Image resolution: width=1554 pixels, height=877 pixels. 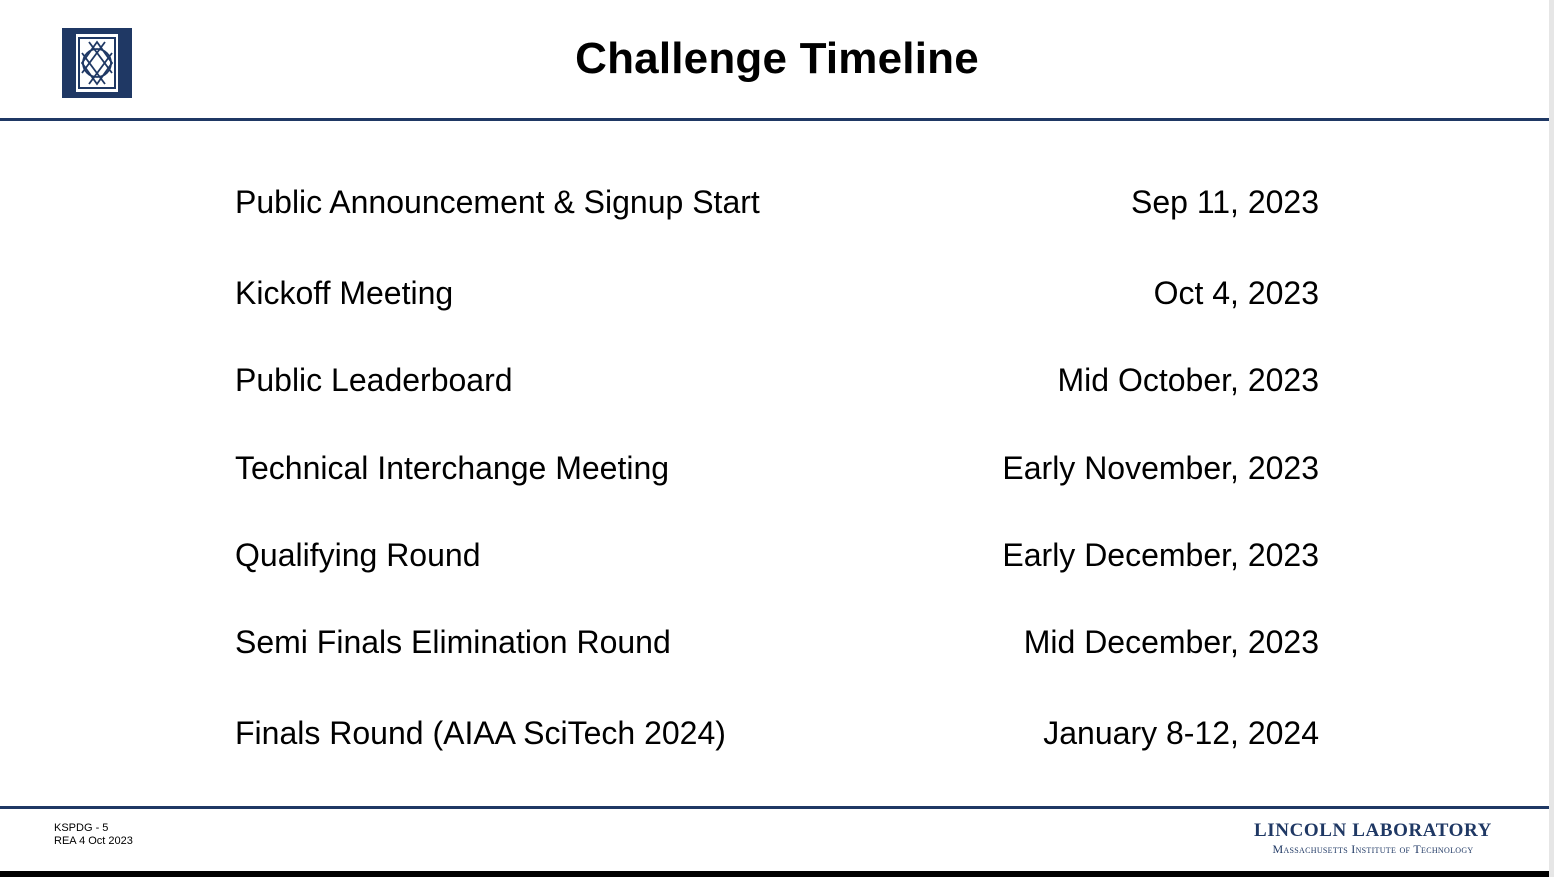 What do you see at coordinates (452, 467) in the screenshot?
I see `event-label: Technical Interchange Meeting` at bounding box center [452, 467].